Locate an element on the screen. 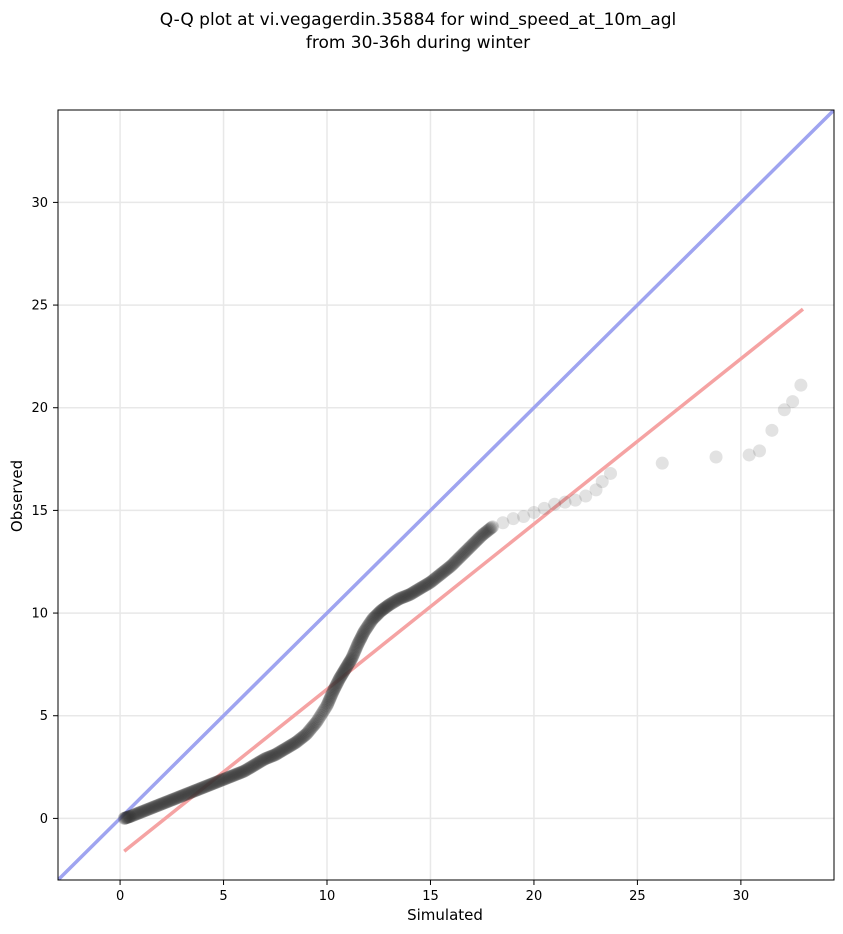 The height and width of the screenshot is (934, 843). x-tick-label: 25 is located at coordinates (637, 896).